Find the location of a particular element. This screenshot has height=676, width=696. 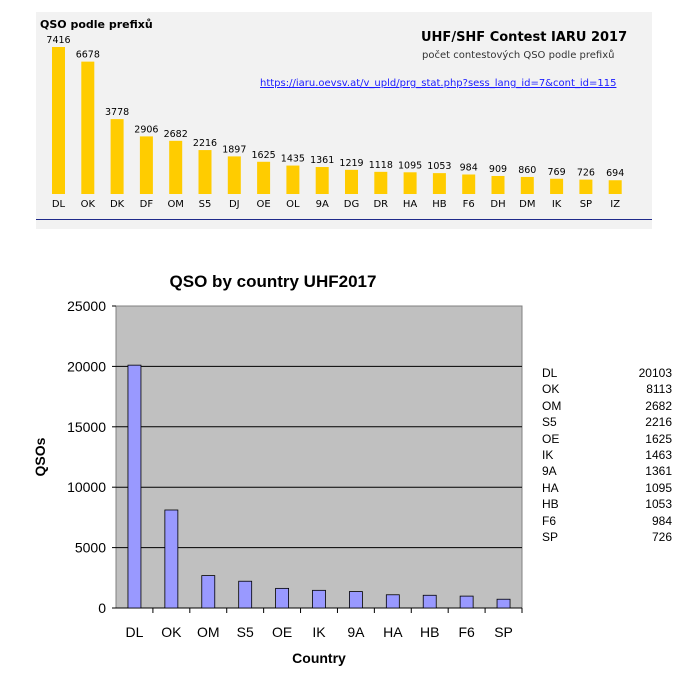

top-bar-DG is located at coordinates (351, 181).